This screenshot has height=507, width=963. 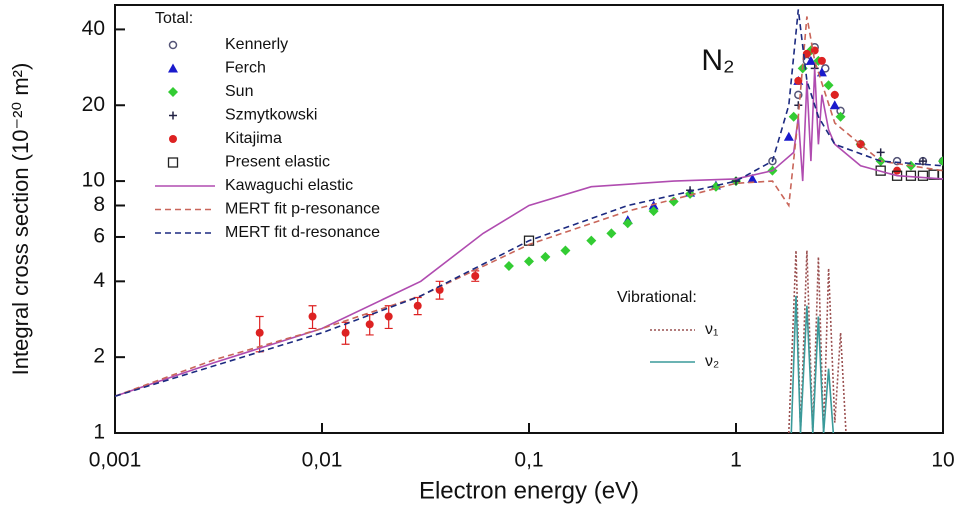 What do you see at coordinates (99, 204) in the screenshot?
I see `y-tick-label: 8` at bounding box center [99, 204].